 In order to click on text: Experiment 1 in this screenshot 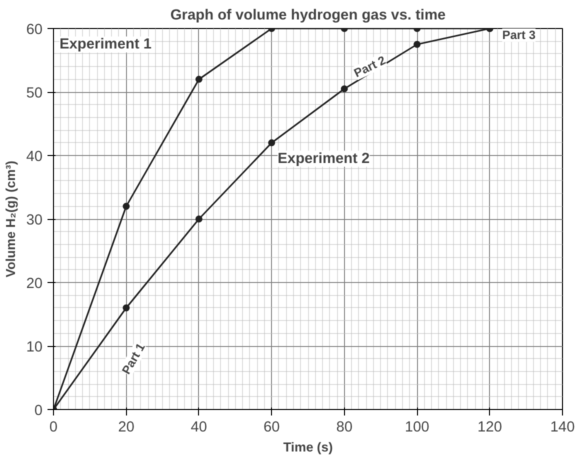, I will do `click(106, 44)`.